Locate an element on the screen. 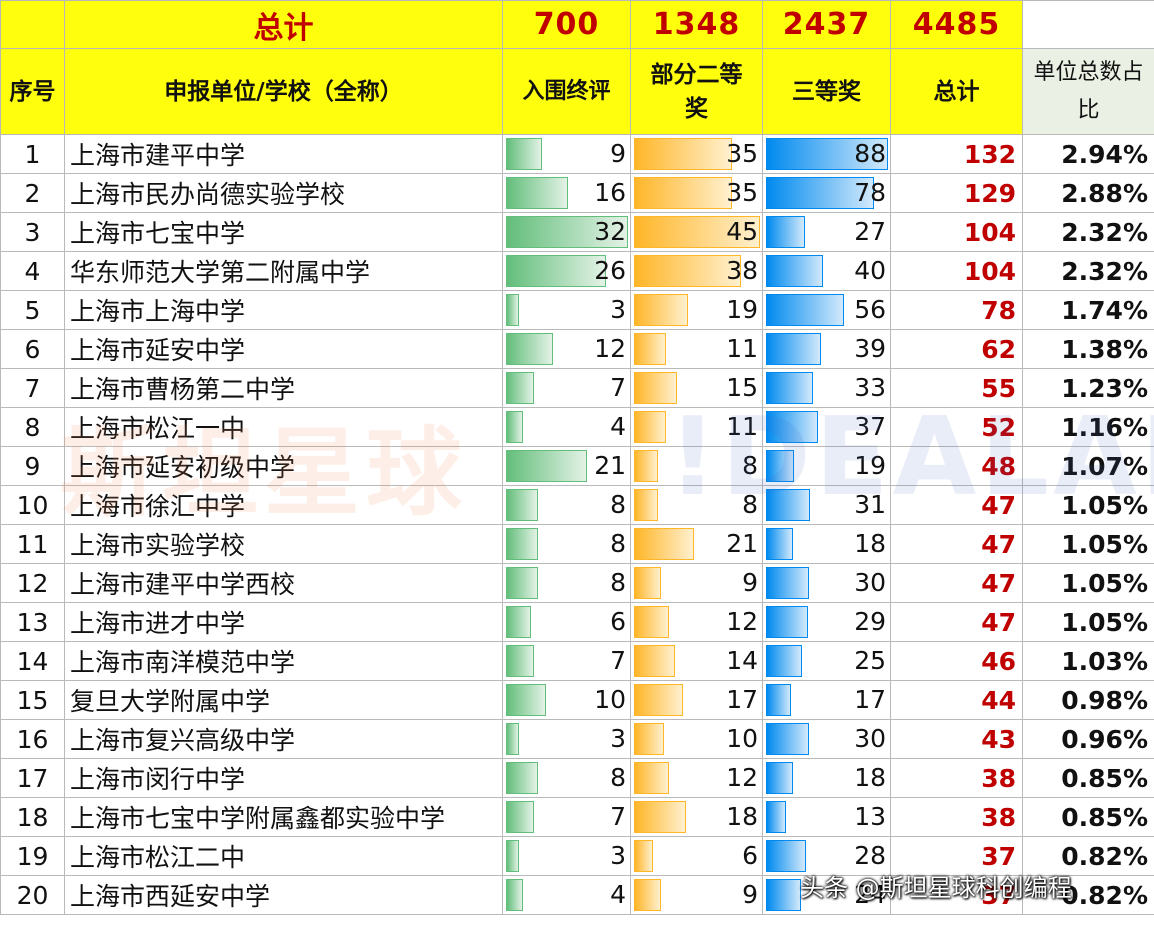  row-school: 上海市南洋模范中学 is located at coordinates (283, 661).